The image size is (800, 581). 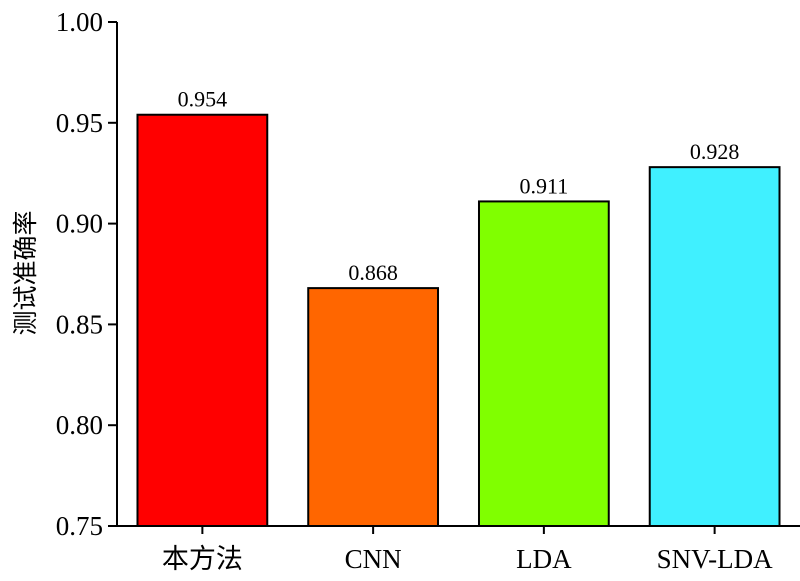 What do you see at coordinates (25, 272) in the screenshot?
I see `y-axis-title: 测试准确率` at bounding box center [25, 272].